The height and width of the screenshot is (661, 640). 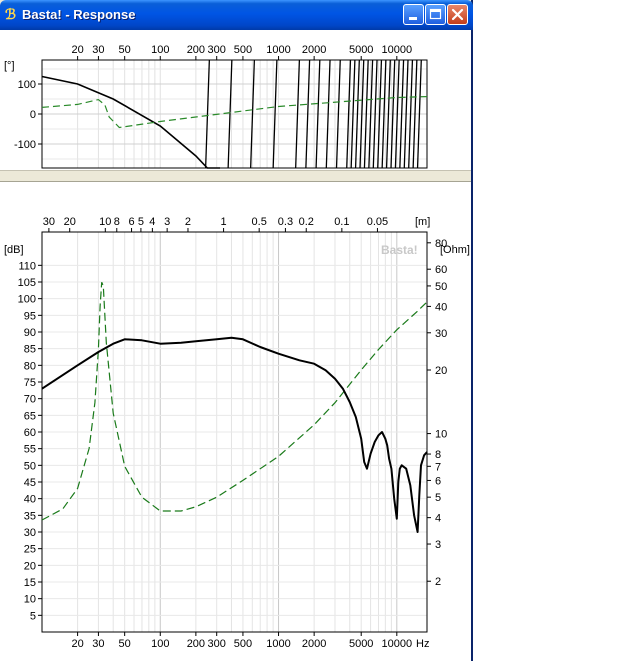 What do you see at coordinates (30, 483) in the screenshot?
I see `spl-y-tick-label: 45` at bounding box center [30, 483].